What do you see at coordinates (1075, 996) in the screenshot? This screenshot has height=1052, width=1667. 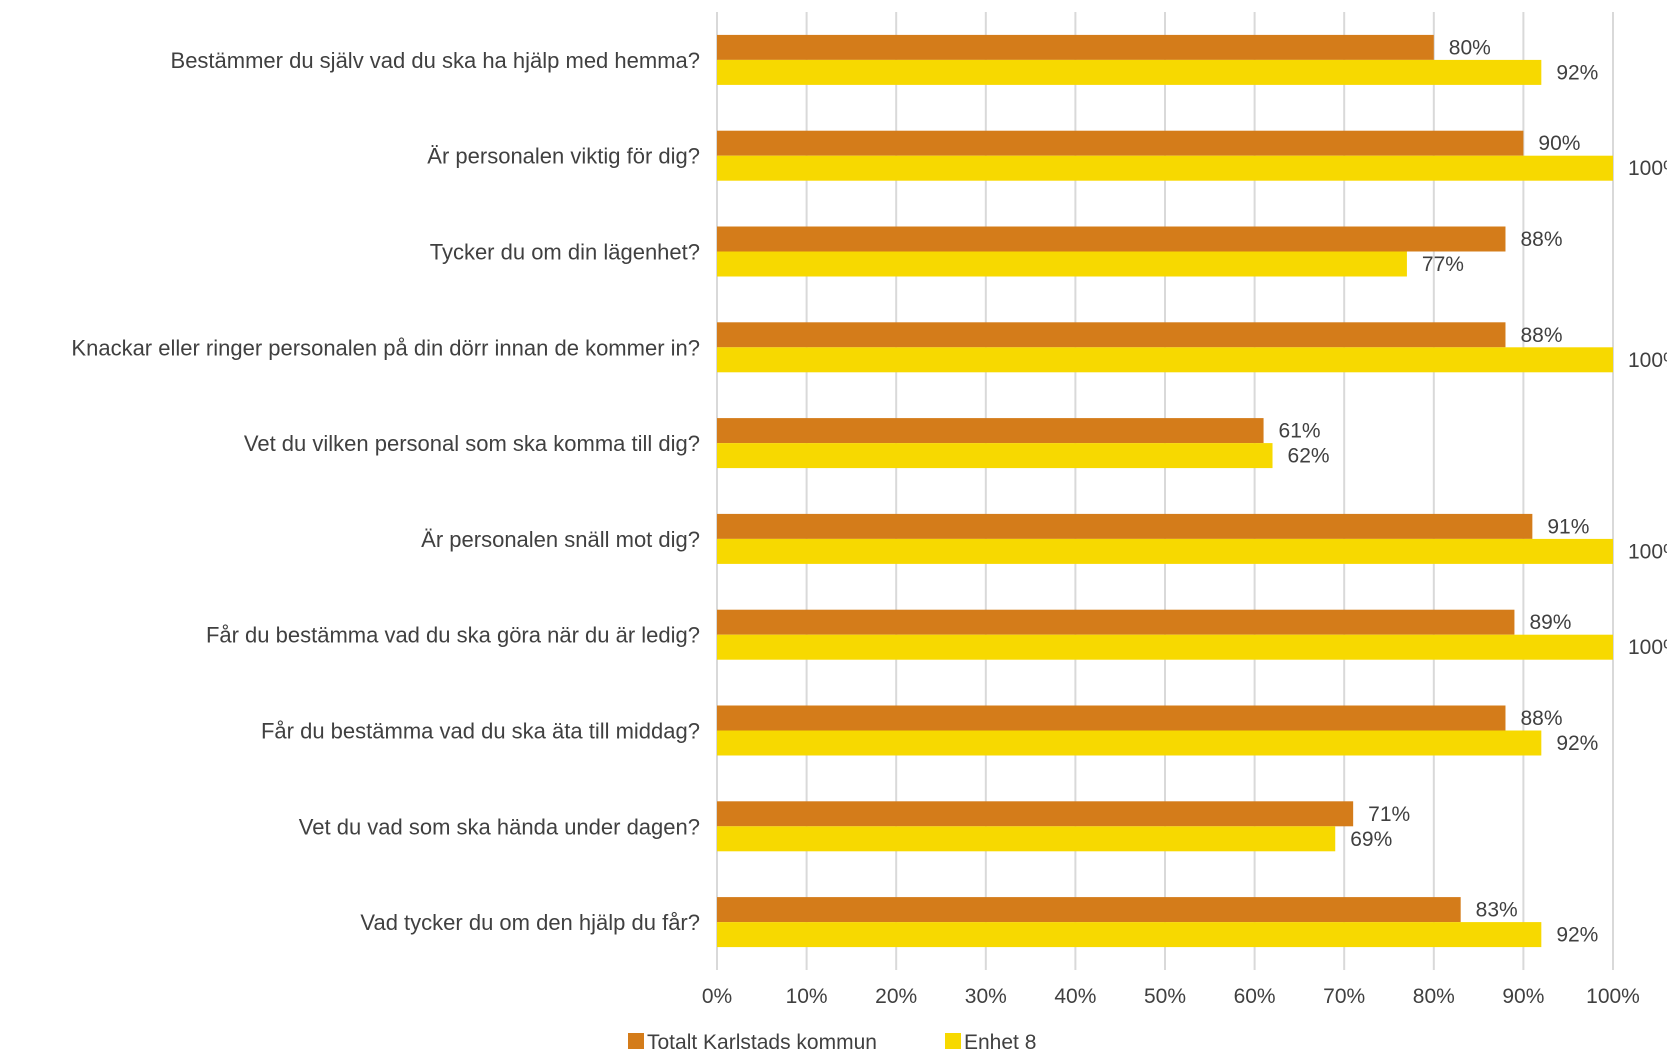 I see `x-tick-label: 40%` at bounding box center [1075, 996].